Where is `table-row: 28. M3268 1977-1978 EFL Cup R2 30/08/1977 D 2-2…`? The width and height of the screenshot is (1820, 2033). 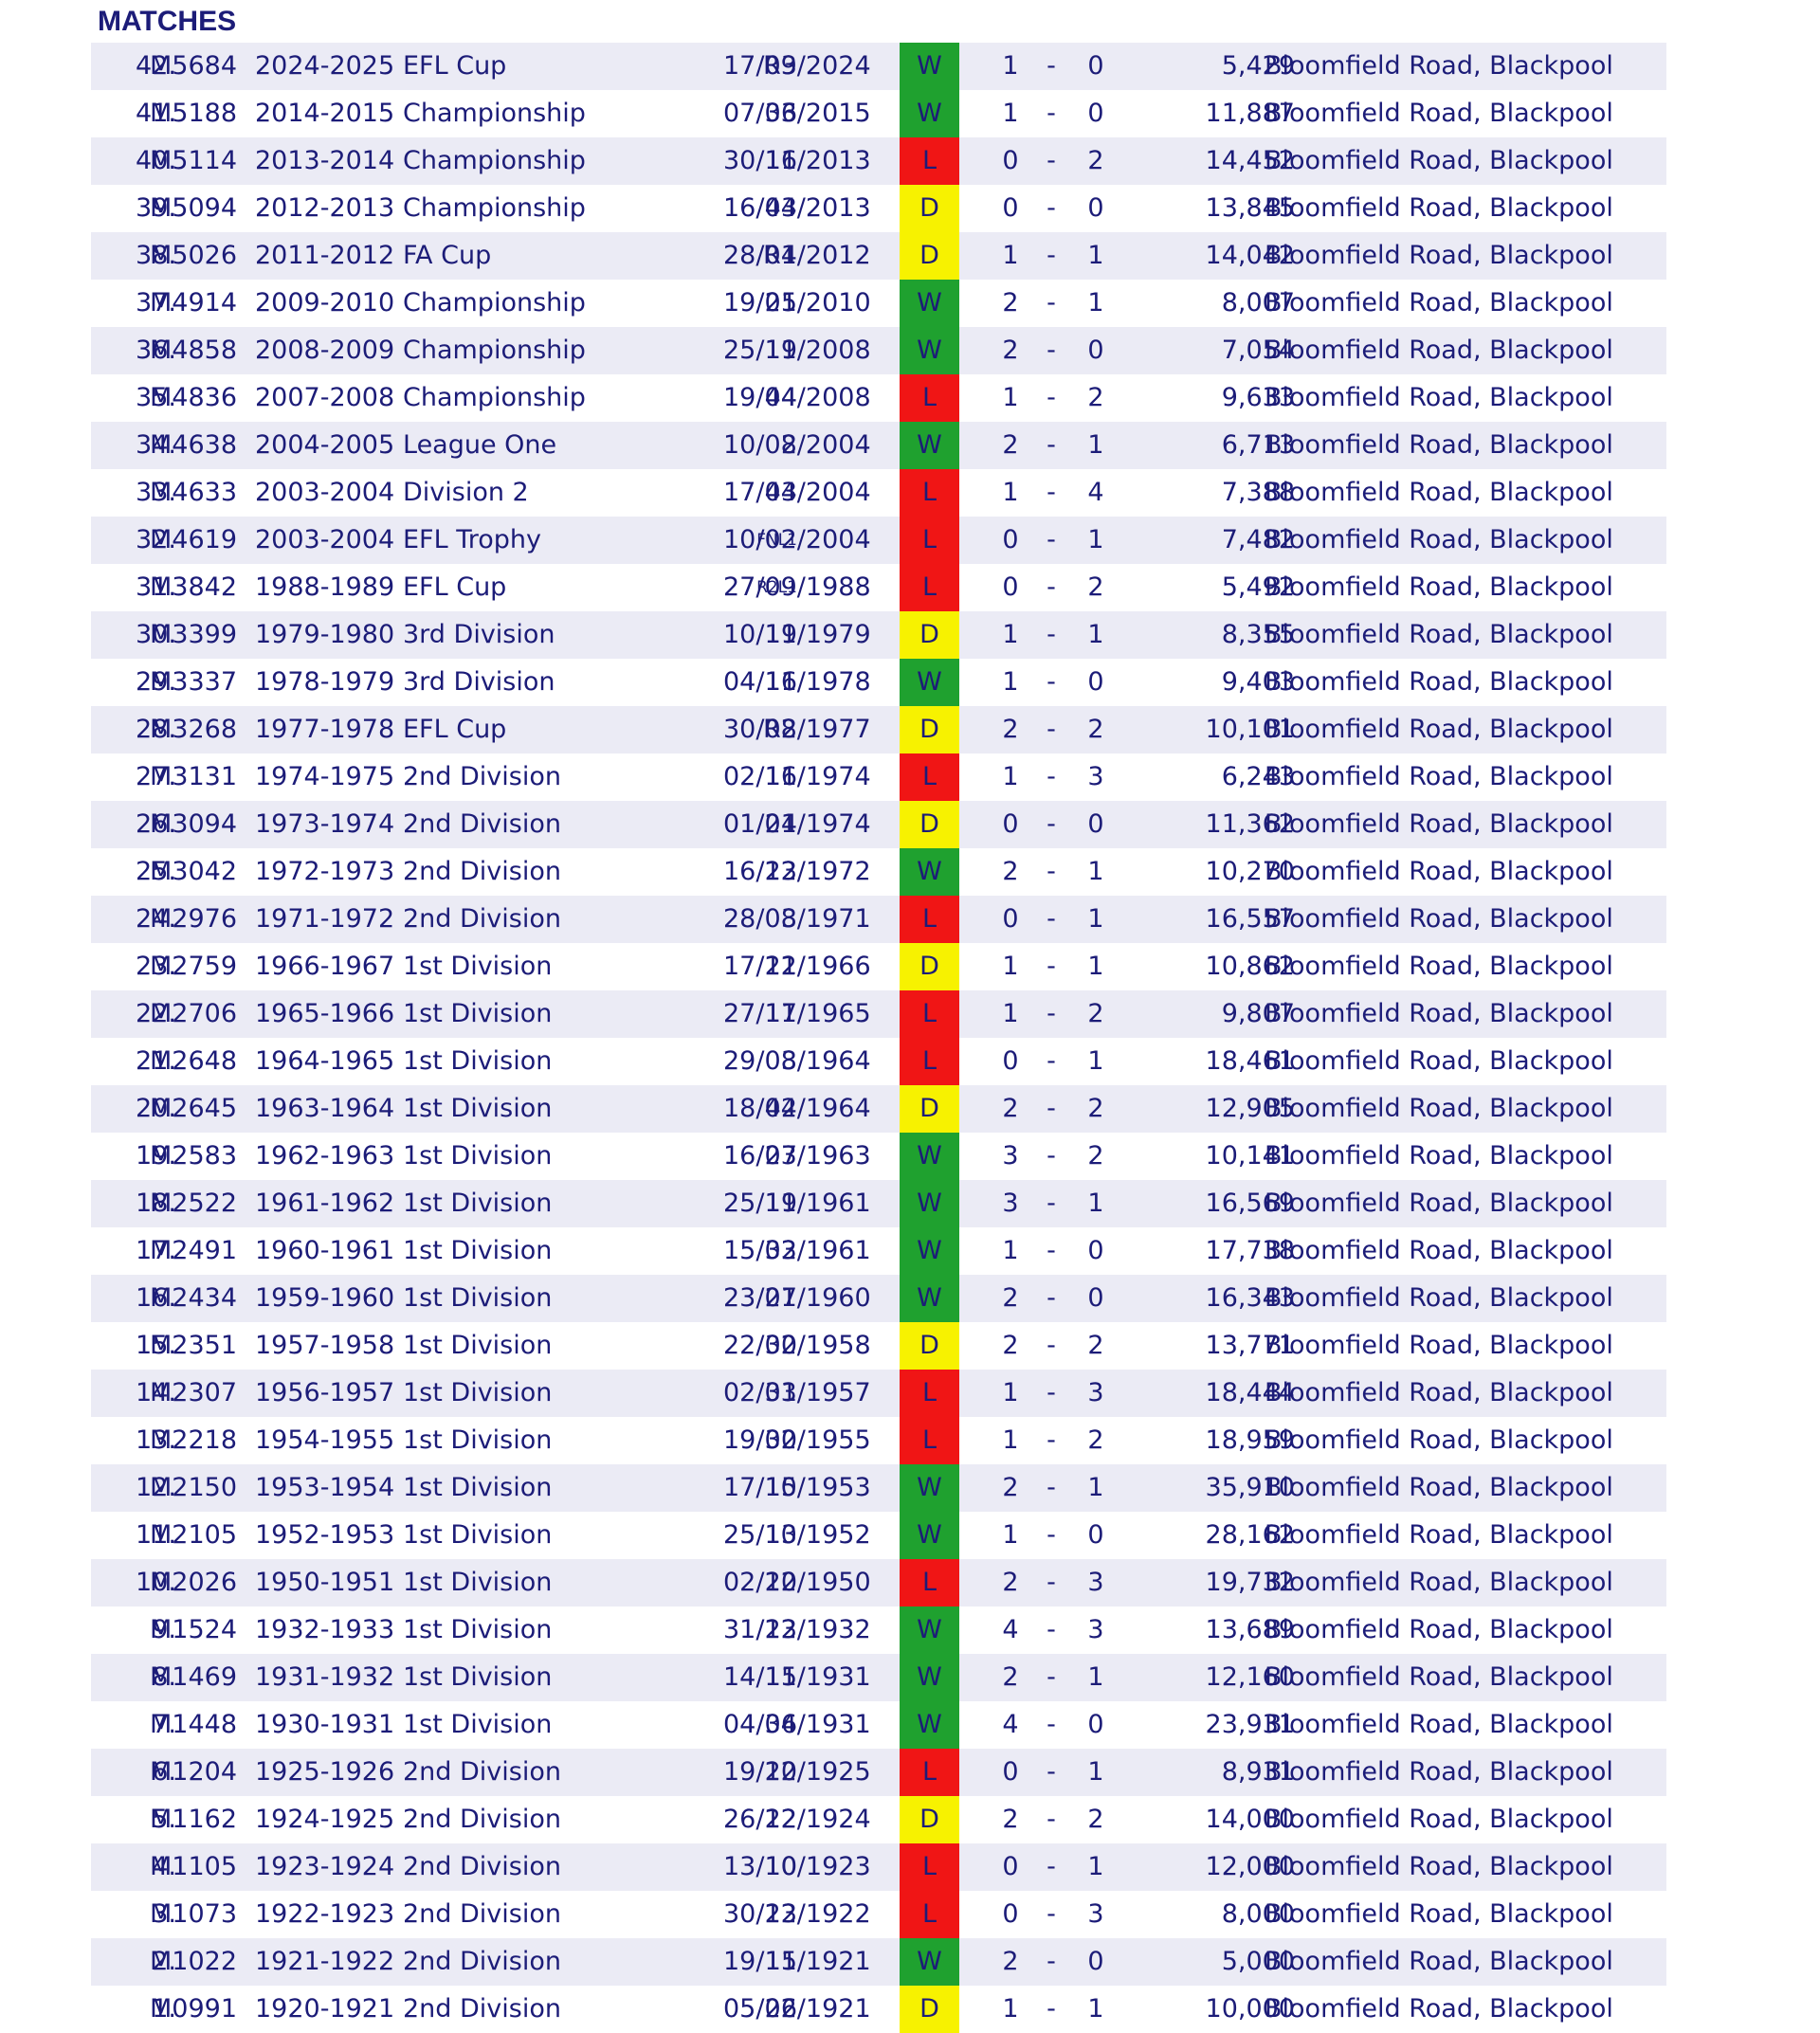
table-row: 28. M3268 1977-1978 EFL Cup R2 30/08/1977 D 2-2… is located at coordinates (878, 729).